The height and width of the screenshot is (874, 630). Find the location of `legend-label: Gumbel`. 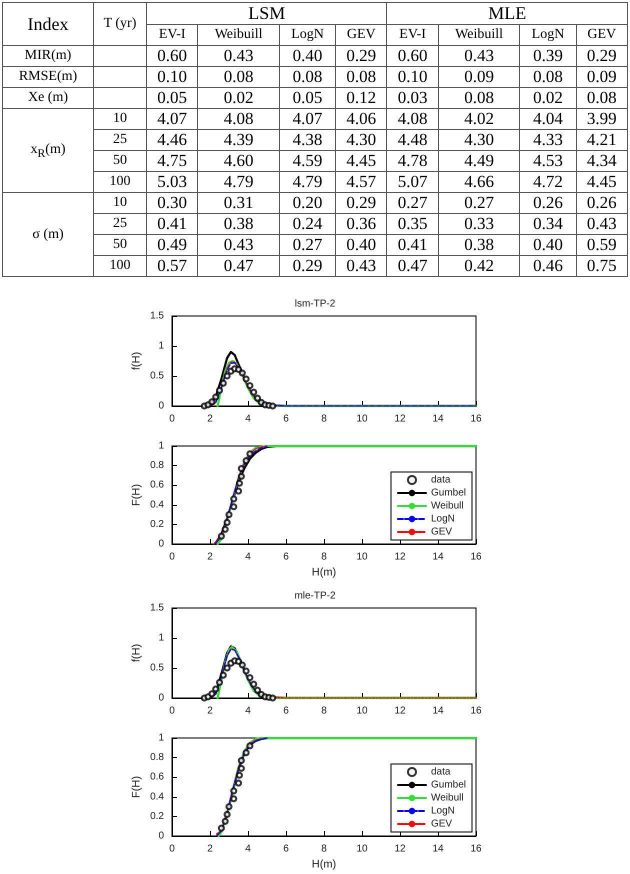

legend-label: Gumbel is located at coordinates (448, 493).